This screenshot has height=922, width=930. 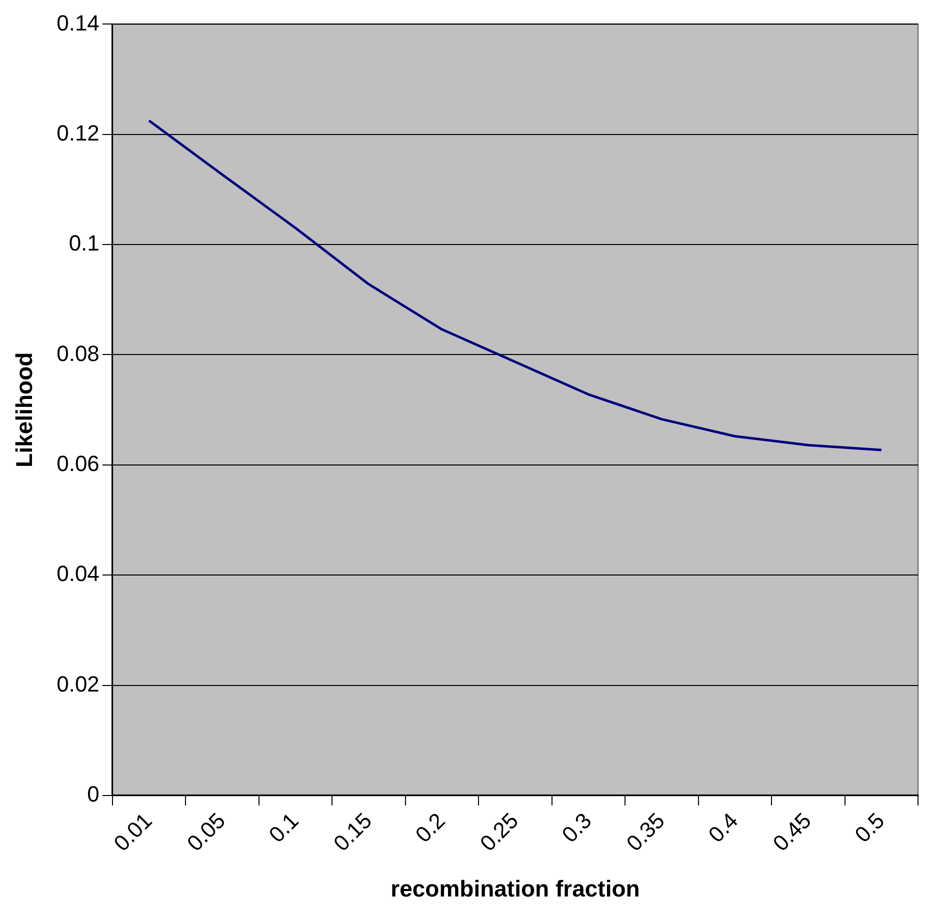 What do you see at coordinates (78, 683) in the screenshot?
I see `y-tick-label: 0.02` at bounding box center [78, 683].